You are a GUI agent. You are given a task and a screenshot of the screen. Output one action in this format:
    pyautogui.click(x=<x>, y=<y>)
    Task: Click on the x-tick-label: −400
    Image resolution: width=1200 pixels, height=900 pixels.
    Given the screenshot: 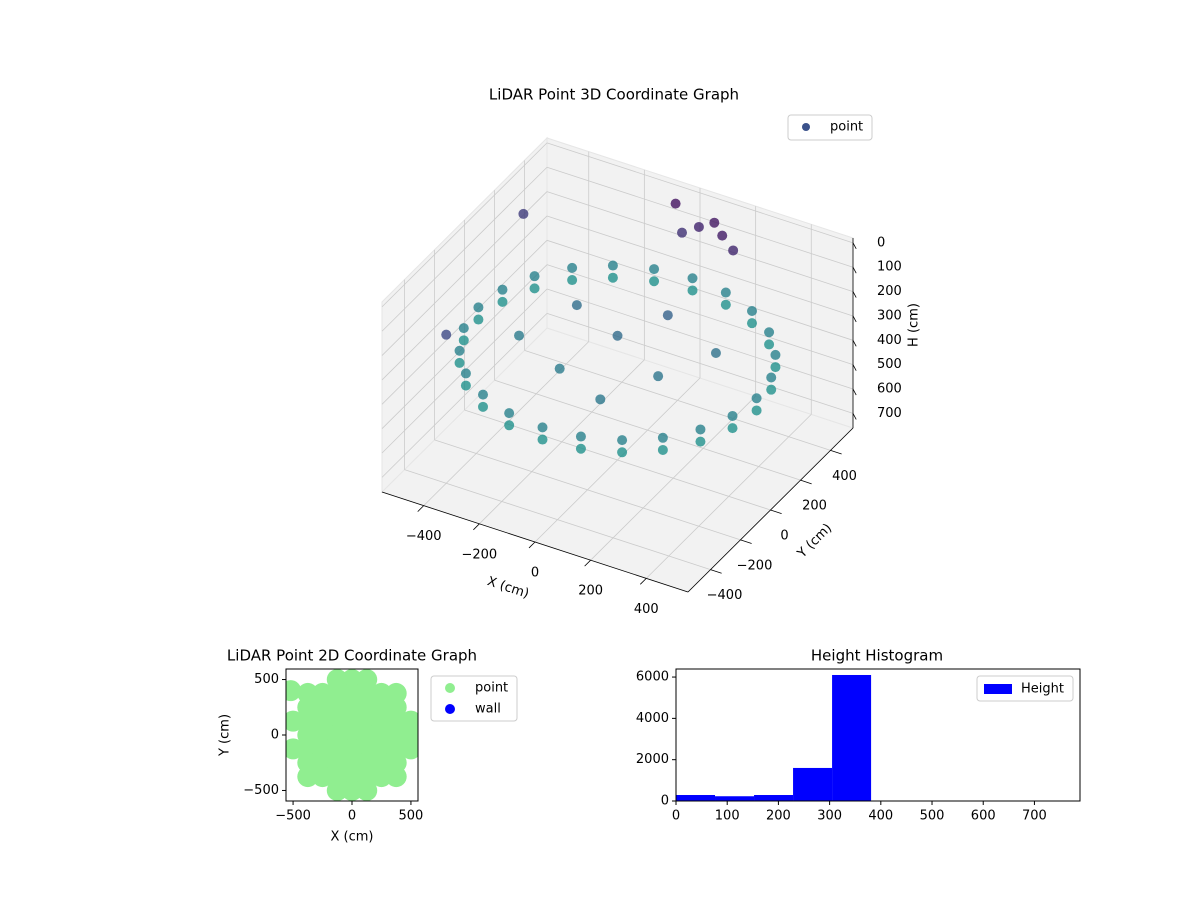 What is the action you would take?
    pyautogui.click(x=424, y=536)
    